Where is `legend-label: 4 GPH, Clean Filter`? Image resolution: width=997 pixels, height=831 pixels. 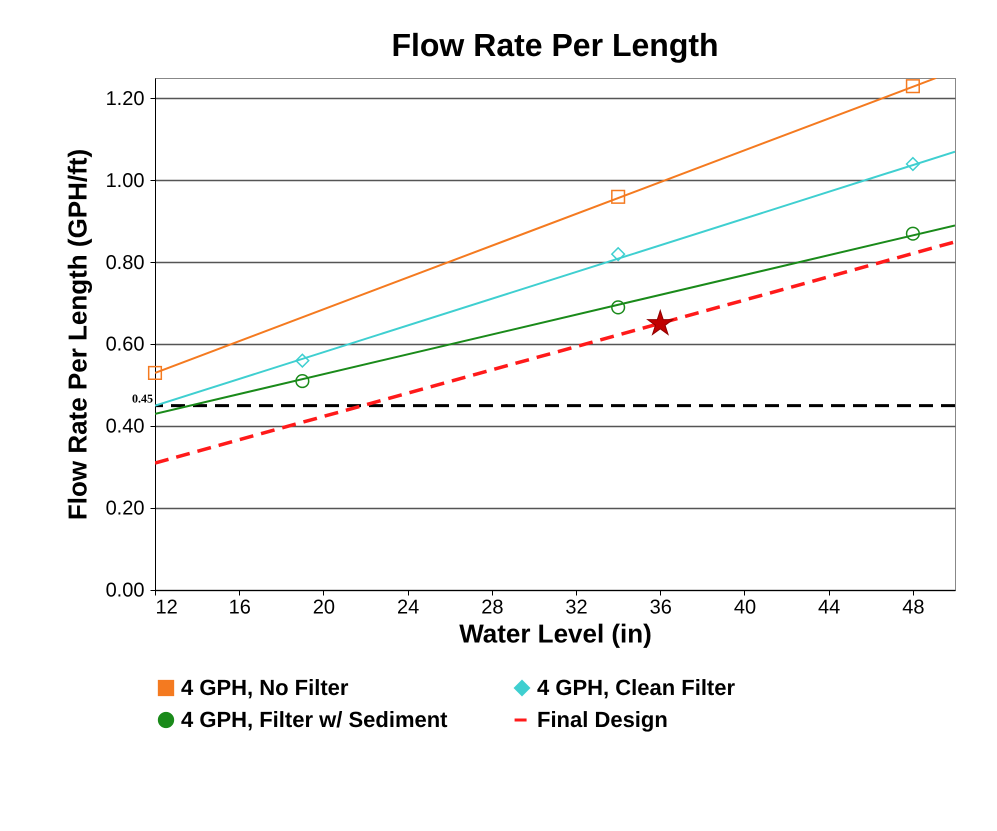
legend-label: 4 GPH, Clean Filter is located at coordinates (636, 687).